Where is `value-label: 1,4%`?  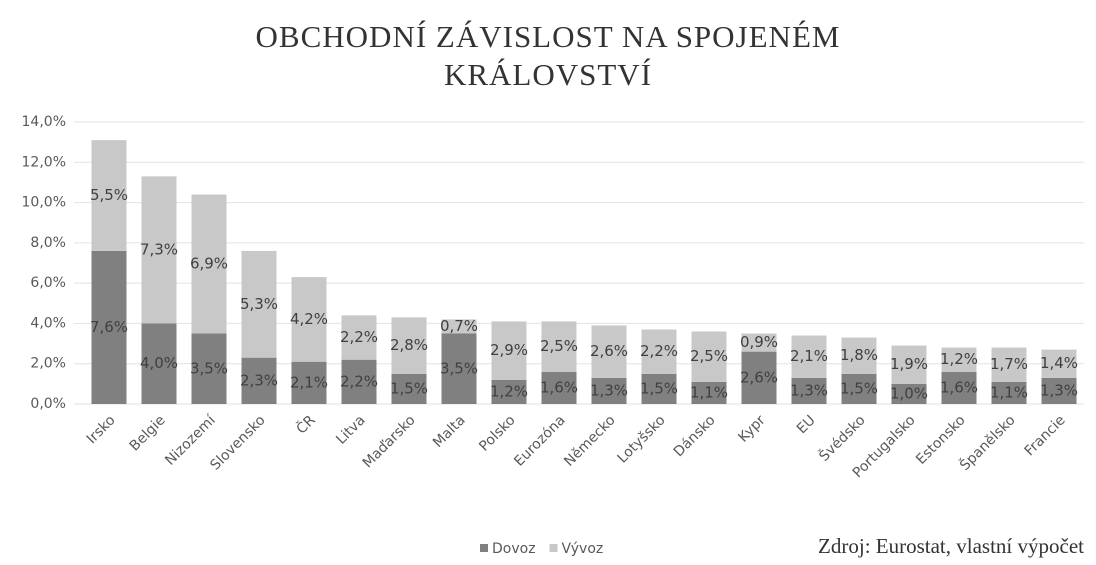
value-label: 1,4% is located at coordinates (1059, 363).